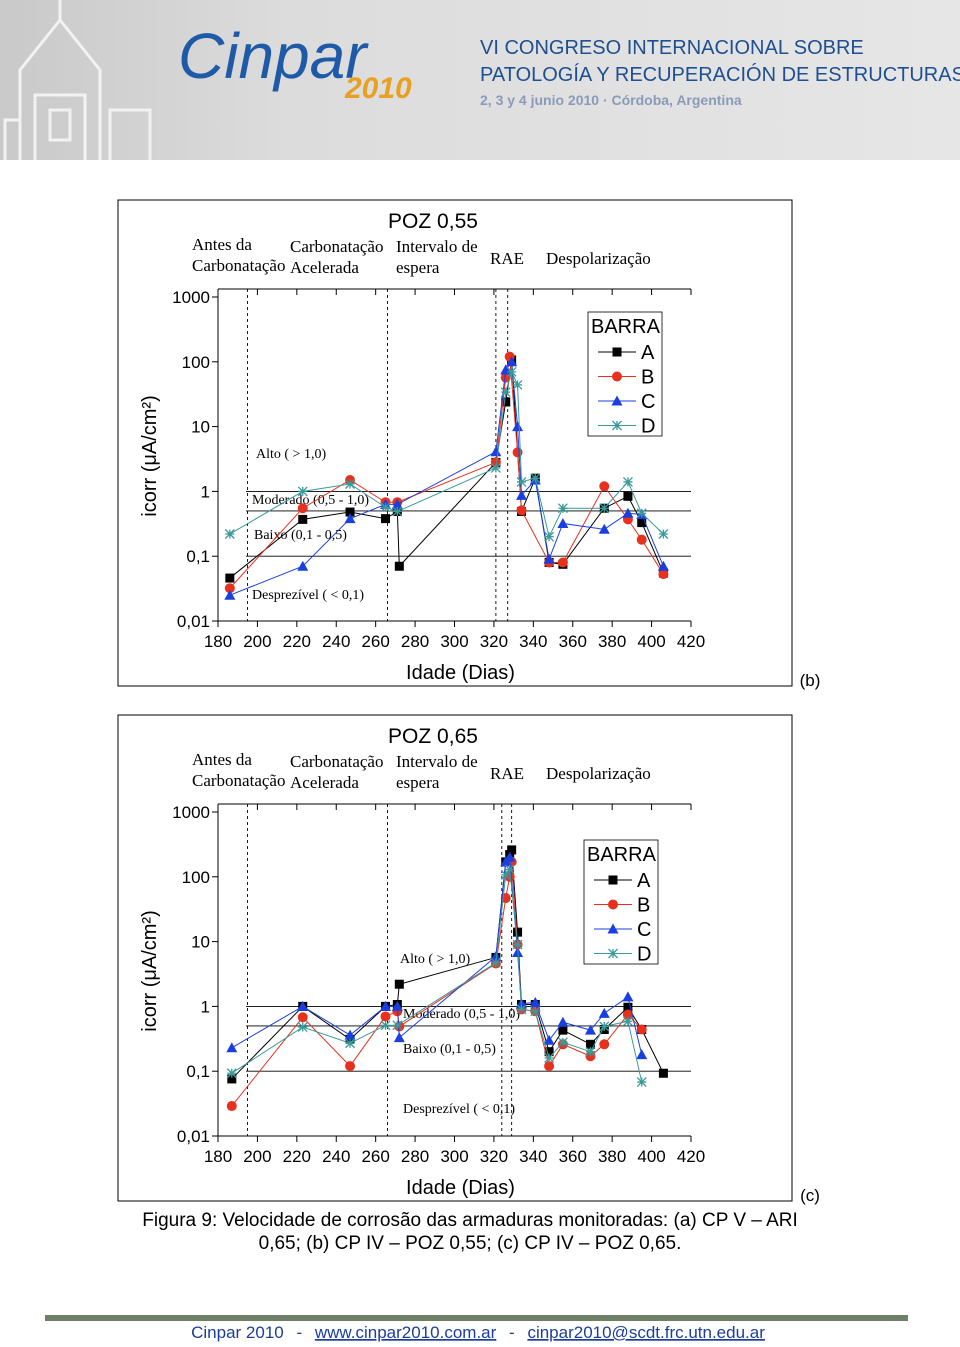 This screenshot has height=1347, width=960. What do you see at coordinates (449, 1049) in the screenshot?
I see `zone-label: Baixo (0,1 - 0,5)` at bounding box center [449, 1049].